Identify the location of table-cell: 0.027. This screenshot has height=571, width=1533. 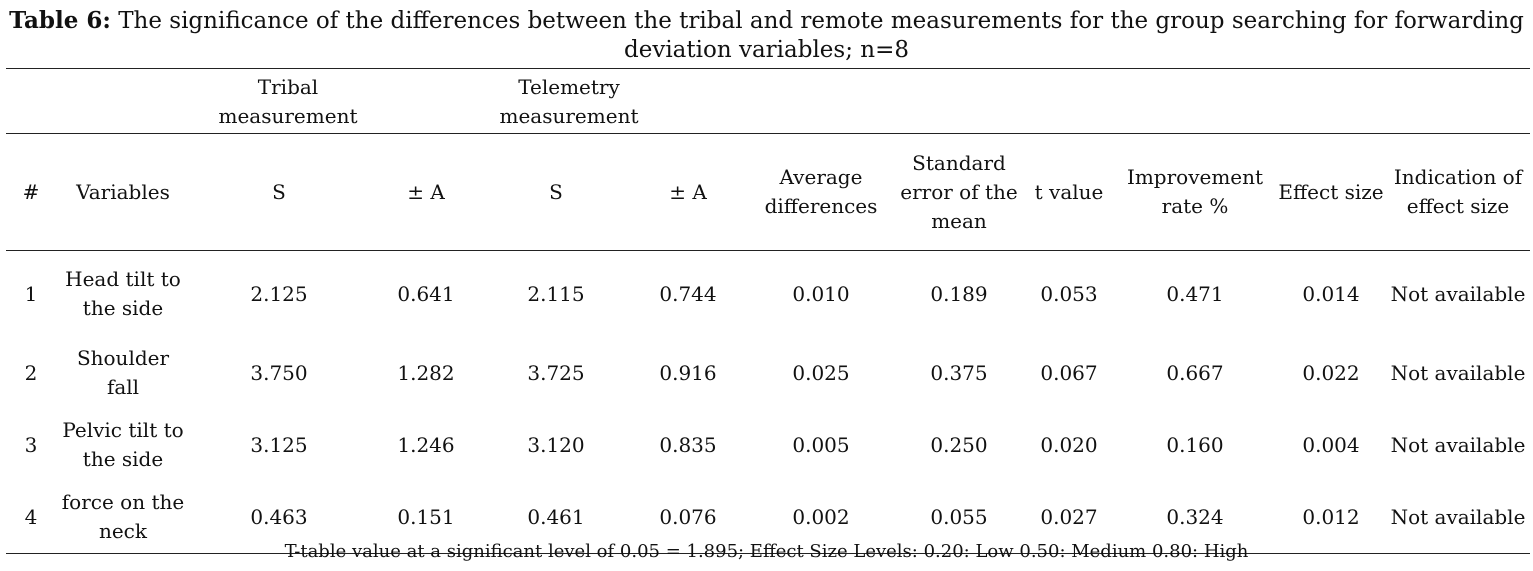
(1069, 516).